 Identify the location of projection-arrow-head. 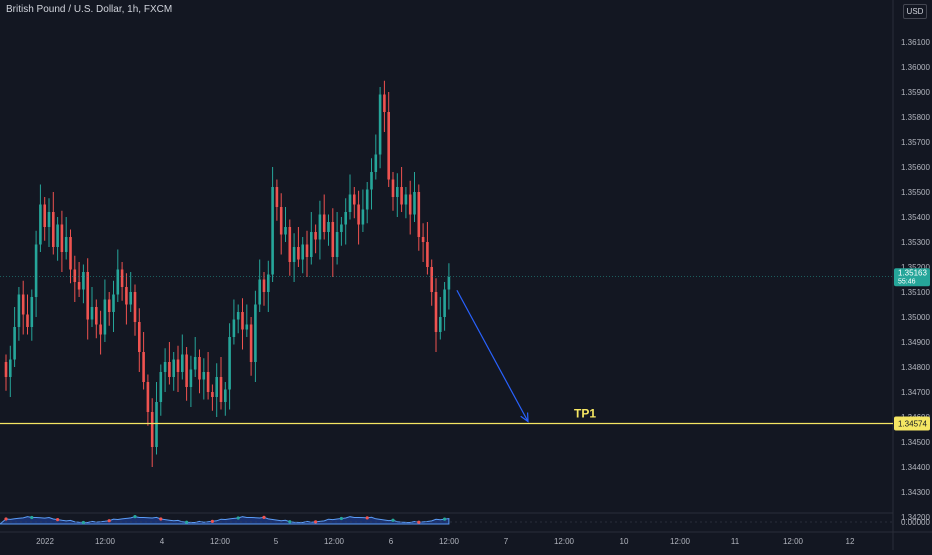
(524, 417).